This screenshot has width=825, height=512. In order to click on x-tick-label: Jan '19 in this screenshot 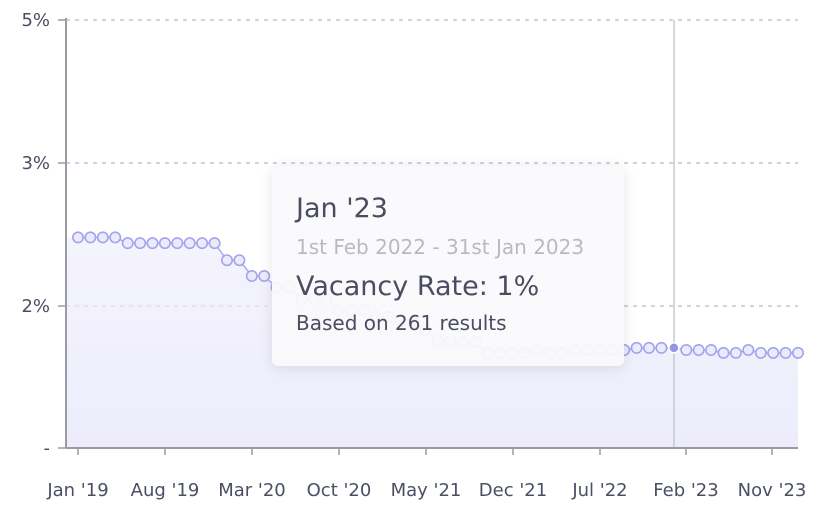, I will do `click(77, 490)`.